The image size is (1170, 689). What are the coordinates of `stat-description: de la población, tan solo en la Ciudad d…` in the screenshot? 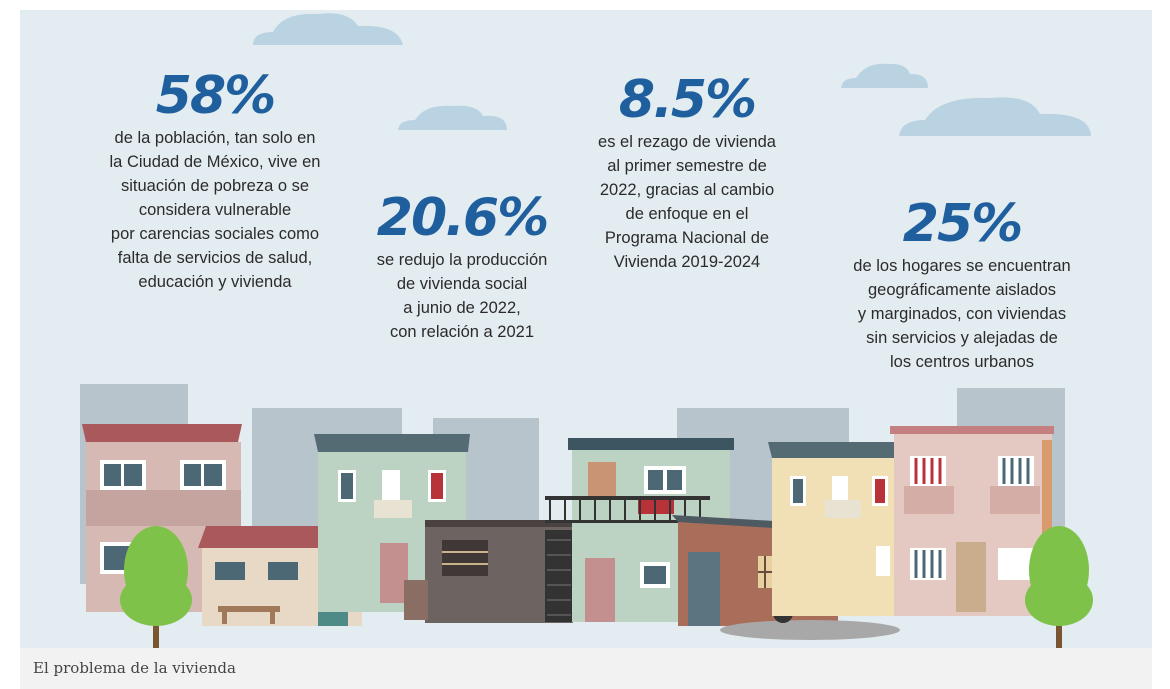 It's located at (215, 210).